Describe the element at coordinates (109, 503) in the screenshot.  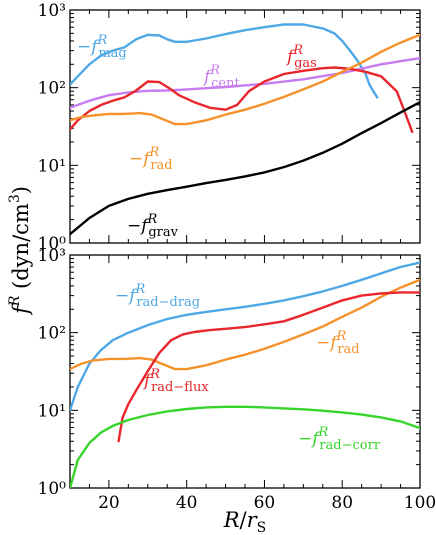
I see `x-tick-label: 20` at that location.